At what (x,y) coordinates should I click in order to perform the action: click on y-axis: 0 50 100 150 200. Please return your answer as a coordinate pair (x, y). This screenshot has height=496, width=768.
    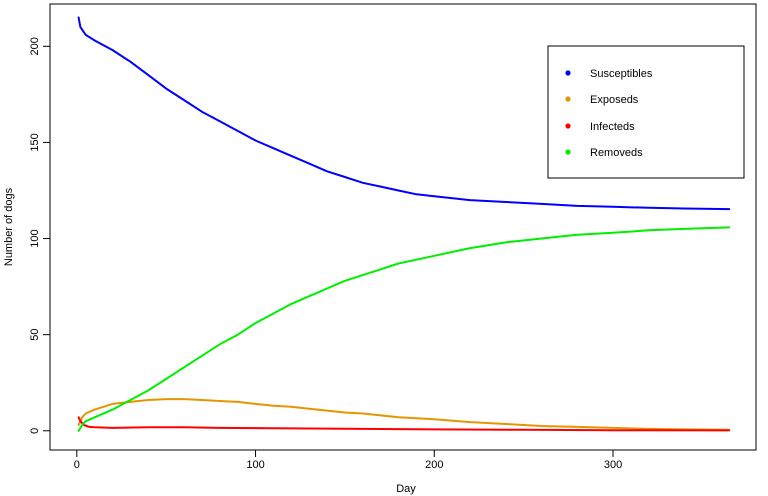
    Looking at the image, I should click on (40, 235).